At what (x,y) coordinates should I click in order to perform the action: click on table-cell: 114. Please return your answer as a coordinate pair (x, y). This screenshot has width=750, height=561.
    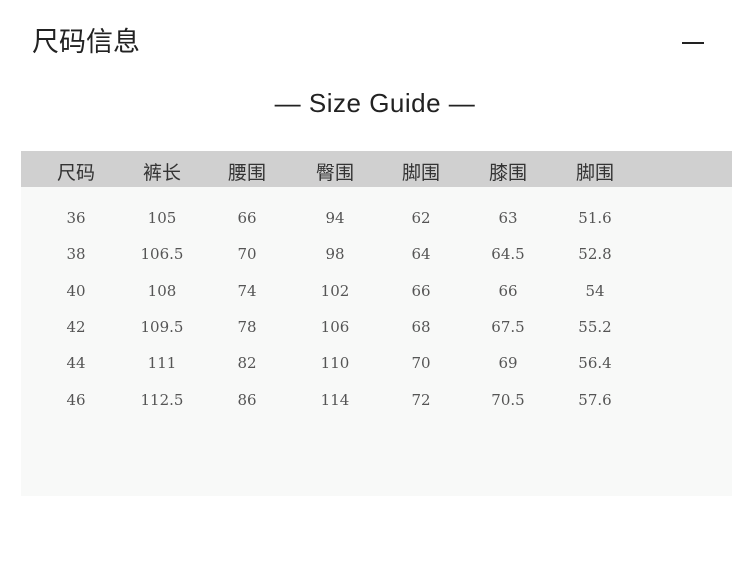
    Looking at the image, I should click on (335, 399).